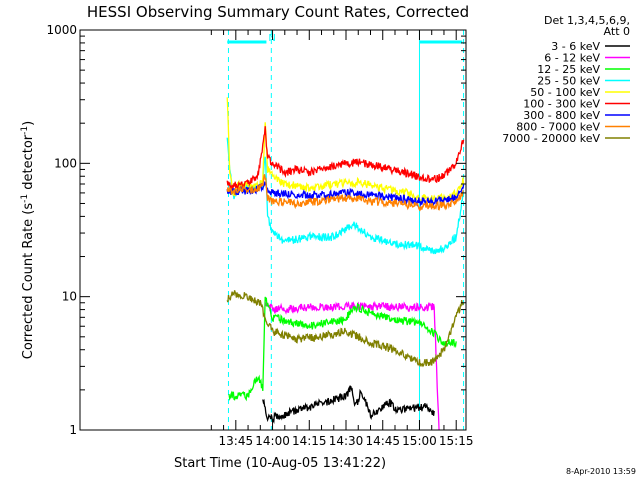 The image size is (640, 480). What do you see at coordinates (382, 441) in the screenshot?
I see `x-tick-label: 14:45` at bounding box center [382, 441].